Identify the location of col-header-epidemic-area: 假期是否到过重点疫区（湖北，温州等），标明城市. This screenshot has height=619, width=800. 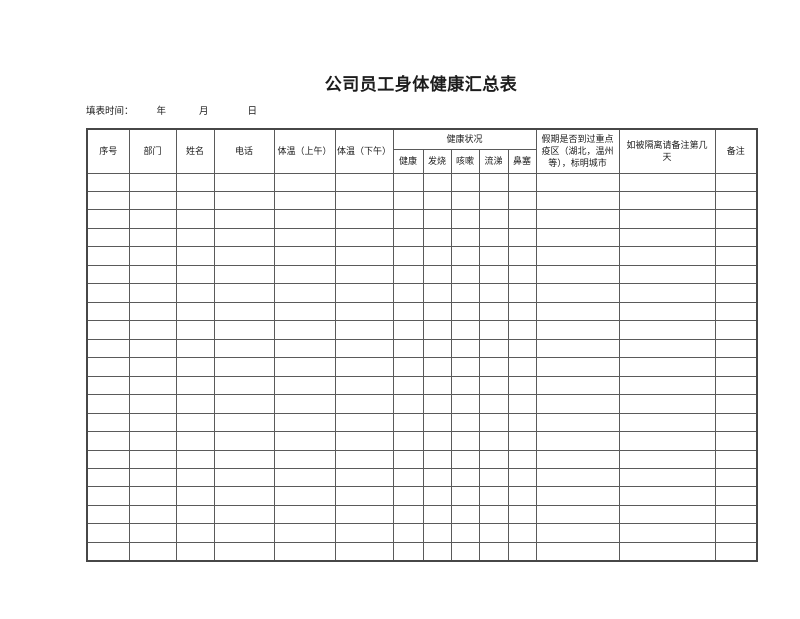
(577, 151).